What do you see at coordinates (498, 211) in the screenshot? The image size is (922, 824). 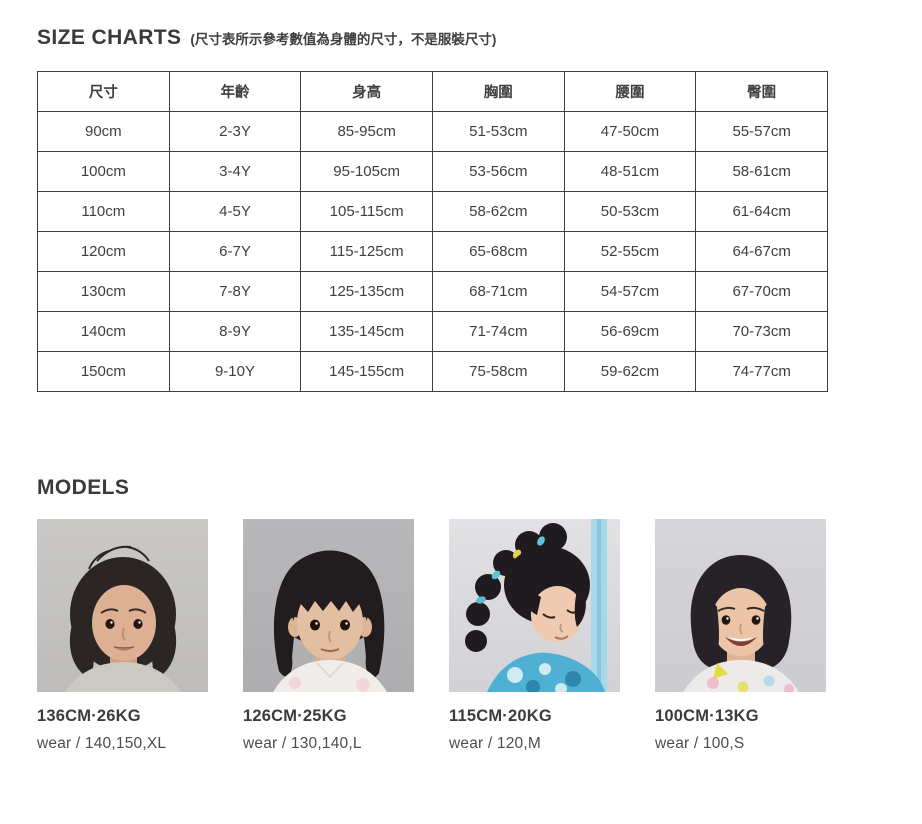 I see `table-cell: 58-62cm` at bounding box center [498, 211].